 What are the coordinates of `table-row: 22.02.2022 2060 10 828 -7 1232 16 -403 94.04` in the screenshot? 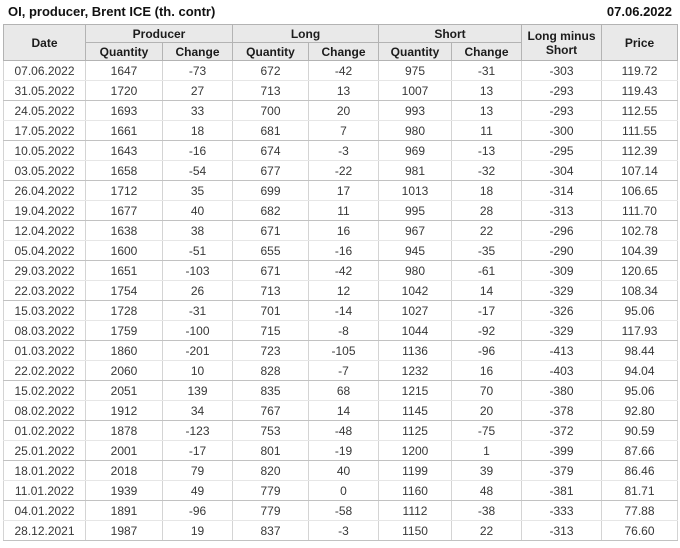 It's located at (341, 370).